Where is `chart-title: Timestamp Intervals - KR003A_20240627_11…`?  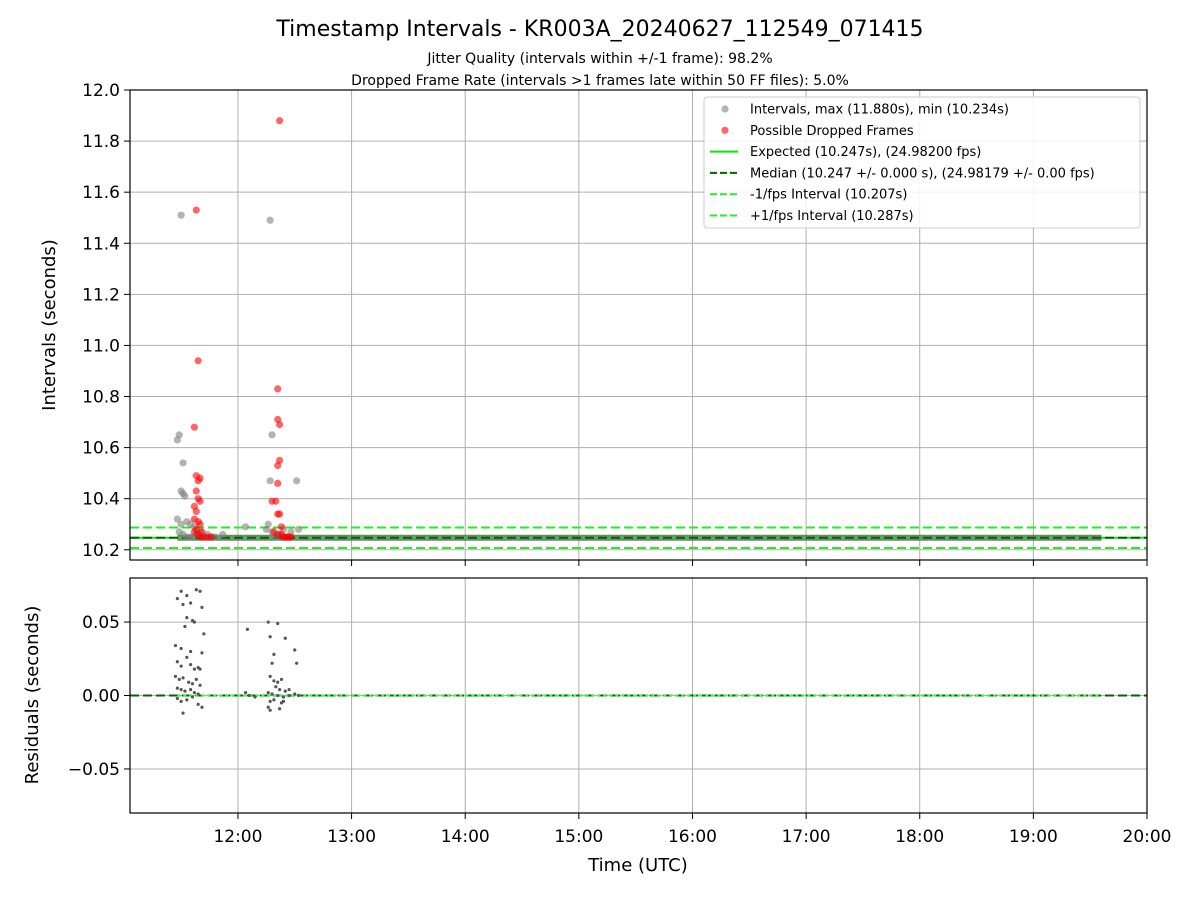
chart-title: Timestamp Intervals - KR003A_20240627_11… is located at coordinates (599, 29).